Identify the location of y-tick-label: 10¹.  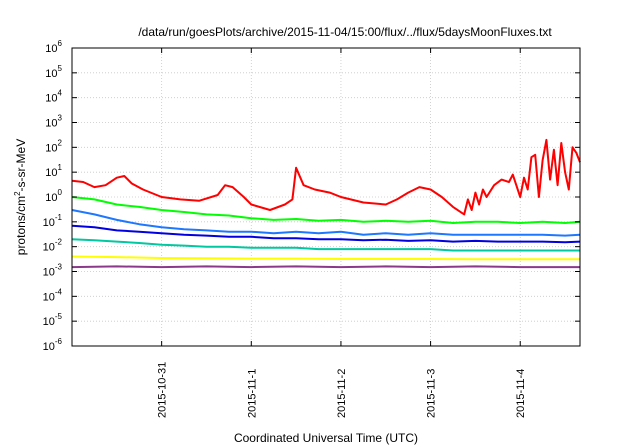
(53, 171).